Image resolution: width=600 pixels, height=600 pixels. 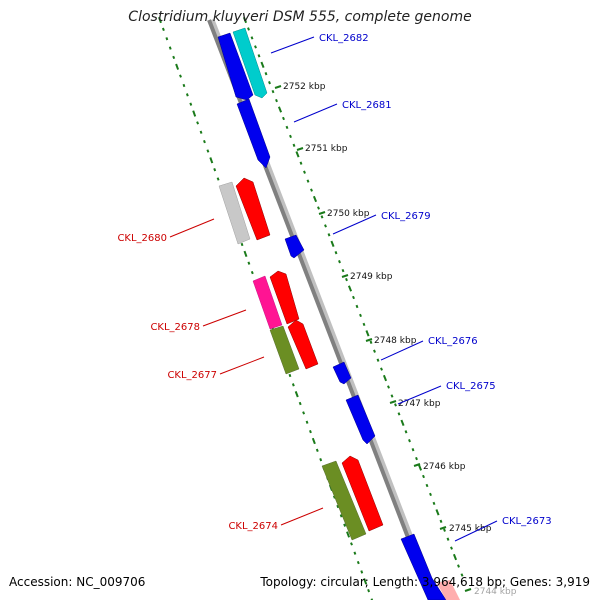 I want to click on gene-label-CKL_2681: CKL_2681, so click(x=367, y=105).